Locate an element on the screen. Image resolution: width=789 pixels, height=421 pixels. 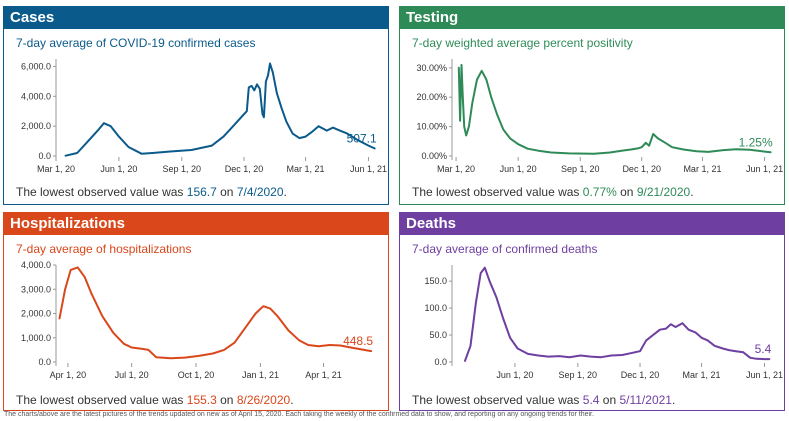
deaths-y-tick-label: 50.0 is located at coordinates (438, 335).